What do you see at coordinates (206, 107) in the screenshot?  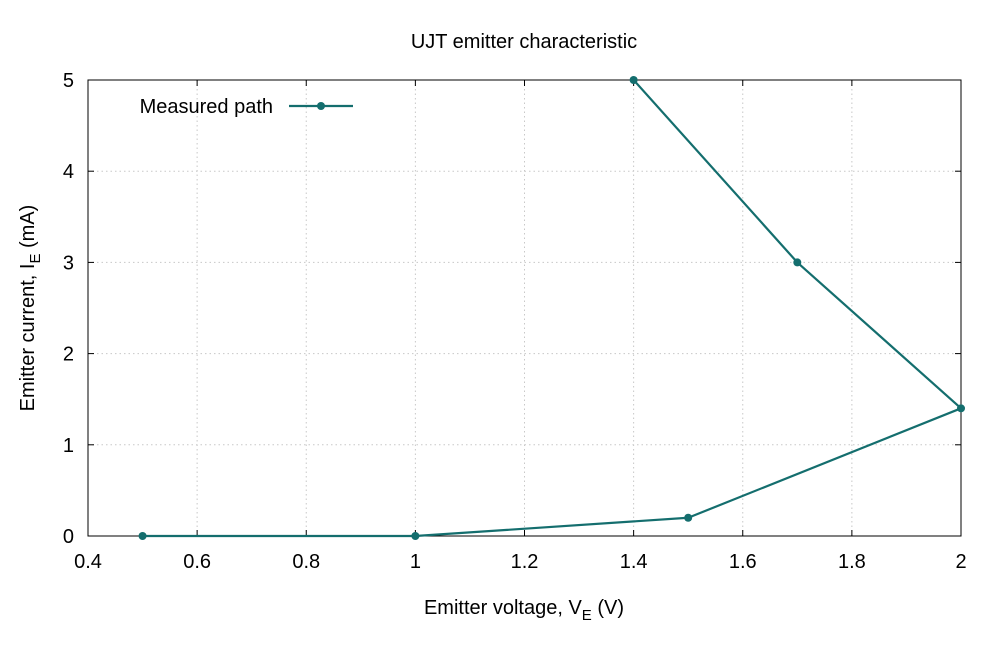 I see `legend-label: Measured path` at bounding box center [206, 107].